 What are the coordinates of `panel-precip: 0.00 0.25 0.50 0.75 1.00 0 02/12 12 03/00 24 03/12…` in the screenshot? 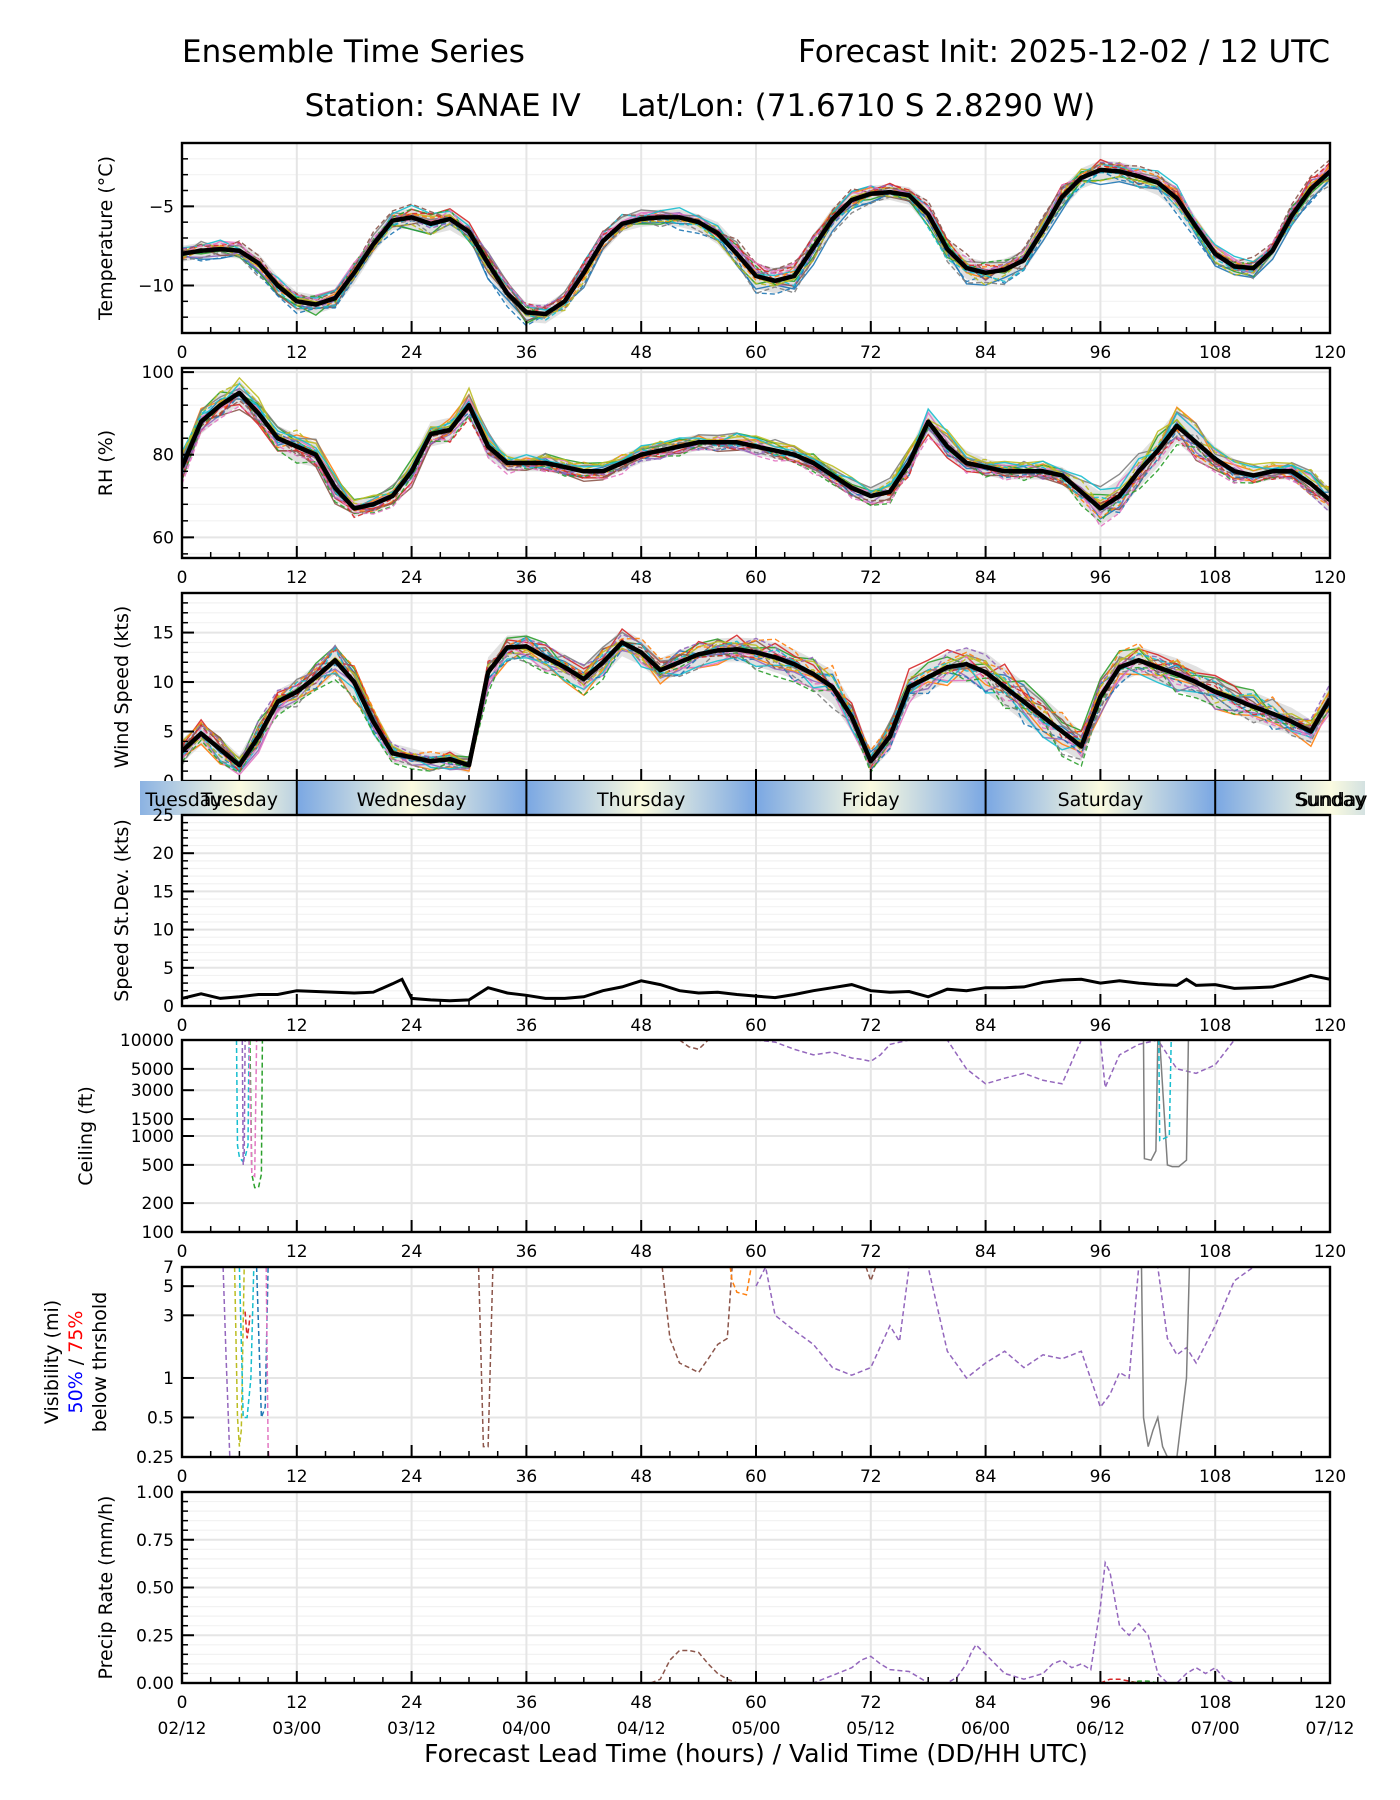 It's located at (725, 1611).